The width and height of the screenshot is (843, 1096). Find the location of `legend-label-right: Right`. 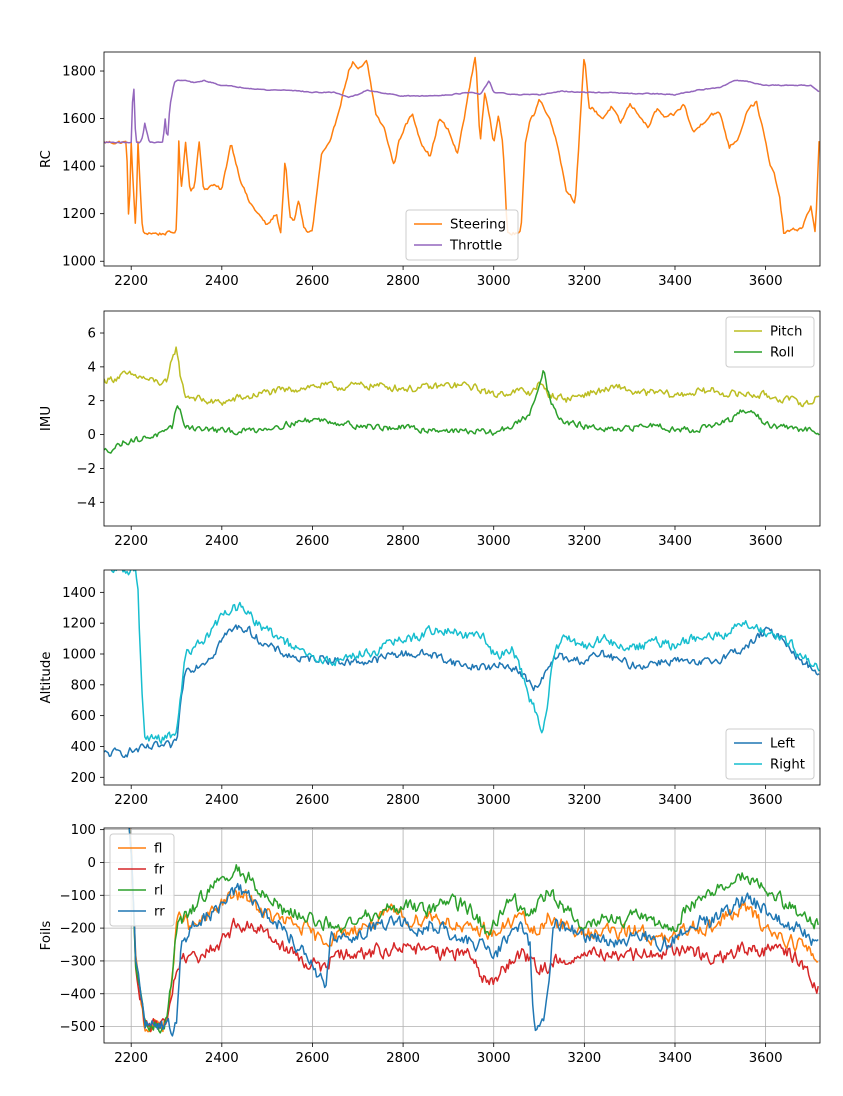

legend-label-right: Right is located at coordinates (787, 765).